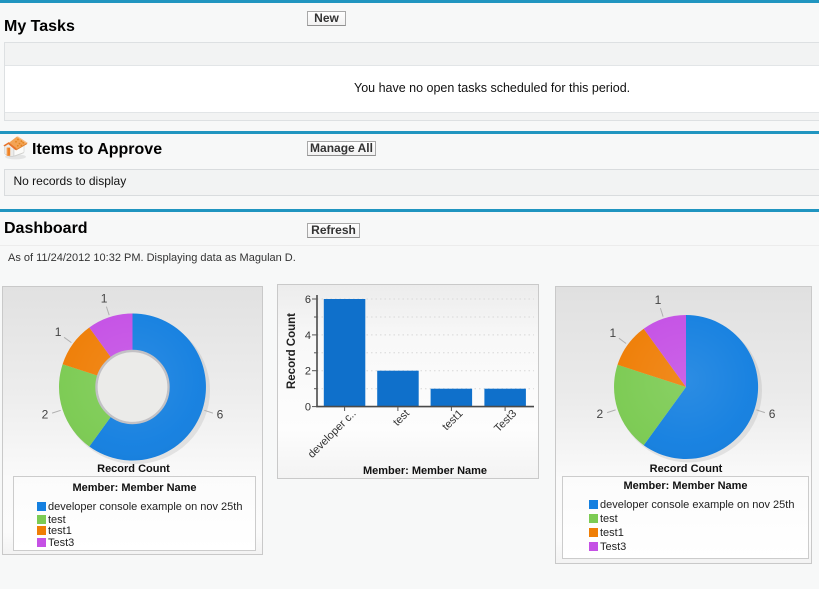  What do you see at coordinates (505, 421) in the screenshot?
I see `svg-text: Test3` at bounding box center [505, 421].